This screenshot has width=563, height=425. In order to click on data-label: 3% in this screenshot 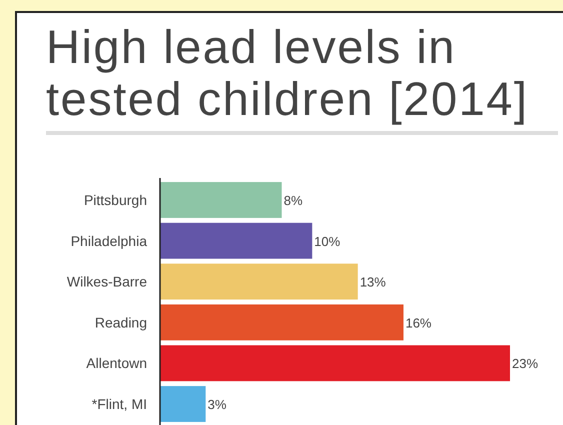, I will do `click(217, 404)`.